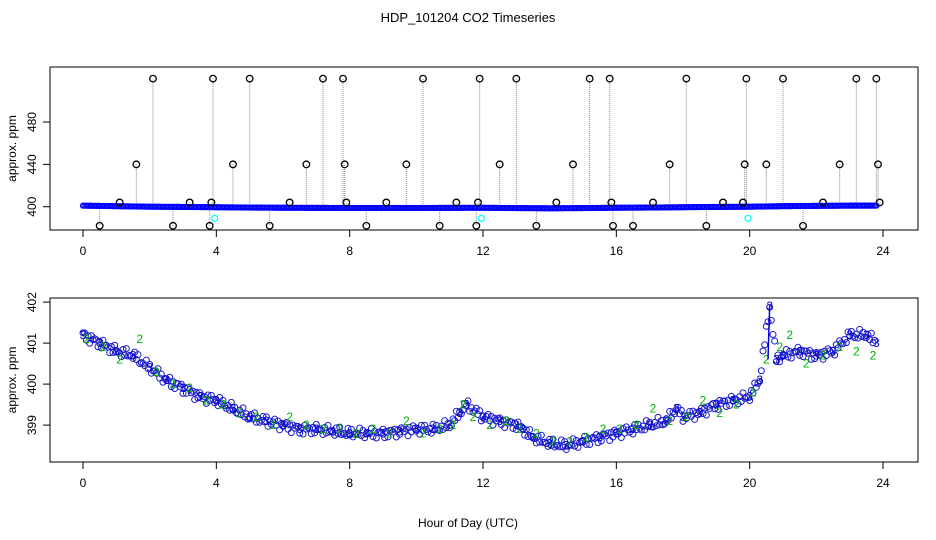 The height and width of the screenshot is (540, 936). I want to click on x-tick-label: 0, so click(83, 483).